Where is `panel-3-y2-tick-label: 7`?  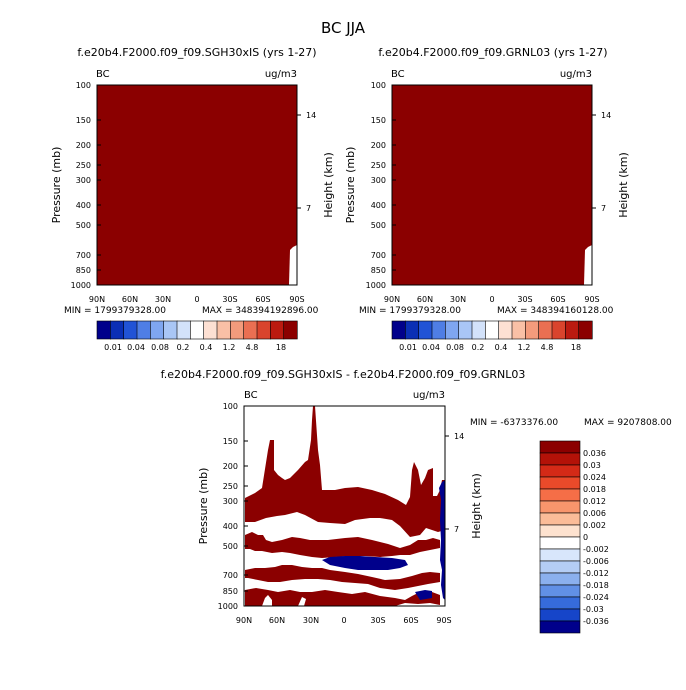
panel-3-y2-tick-label: 7 is located at coordinates (456, 529).